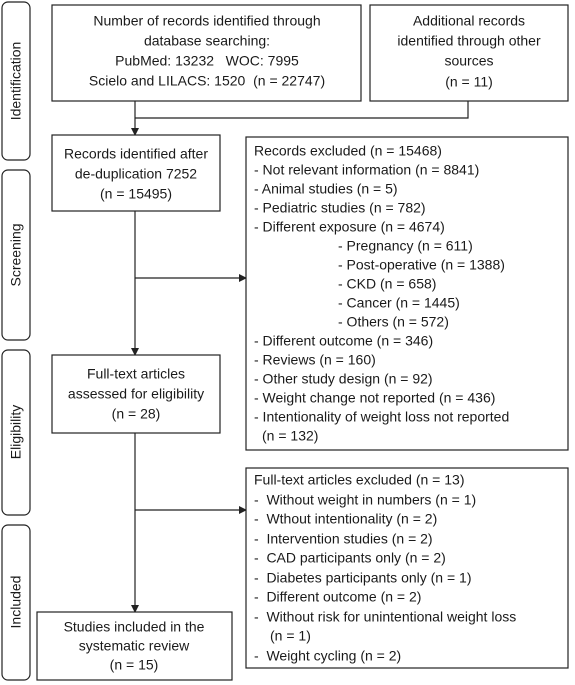 The width and height of the screenshot is (575, 685). What do you see at coordinates (469, 41) in the screenshot?
I see `box-text: identified through other` at bounding box center [469, 41].